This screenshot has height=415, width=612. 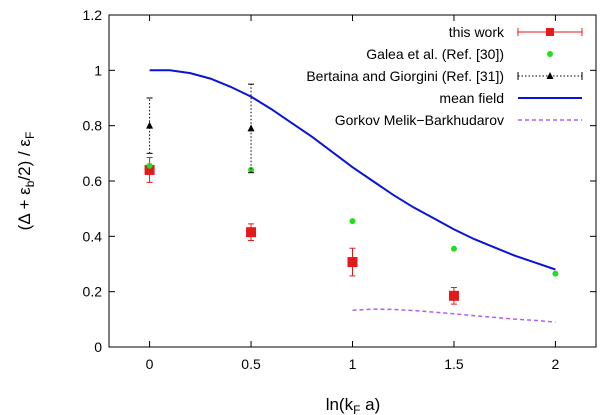 I want to click on y-axis-title: (Δ + εb/2) / εF, so click(x=26, y=181).